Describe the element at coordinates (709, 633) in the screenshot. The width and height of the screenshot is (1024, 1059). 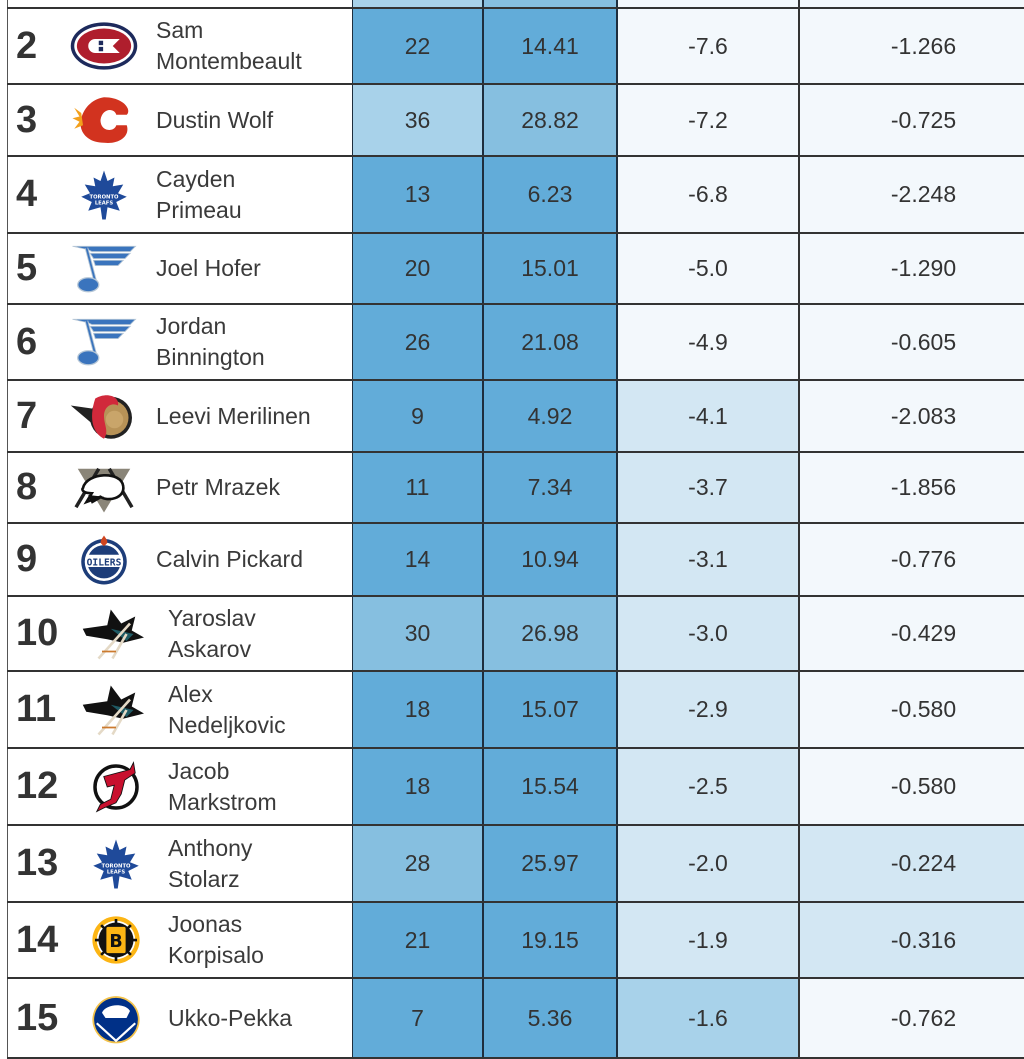
I see `stat-col4-cell: -3.0` at that location.